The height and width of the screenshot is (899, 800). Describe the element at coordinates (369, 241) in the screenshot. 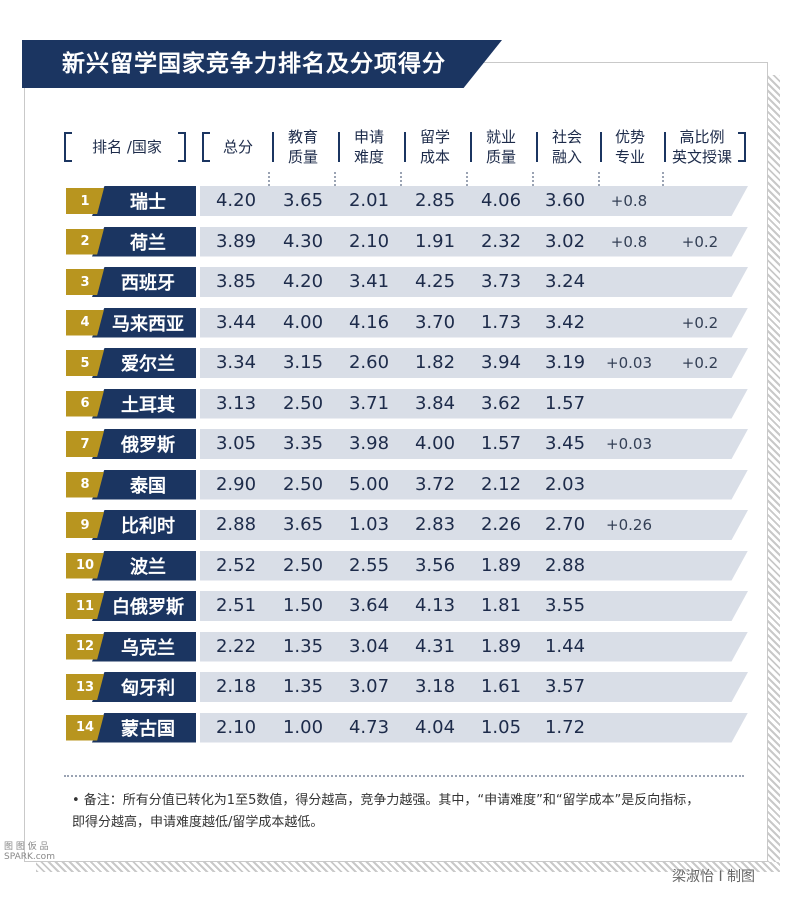

I see `score-apply: 2.10` at that location.